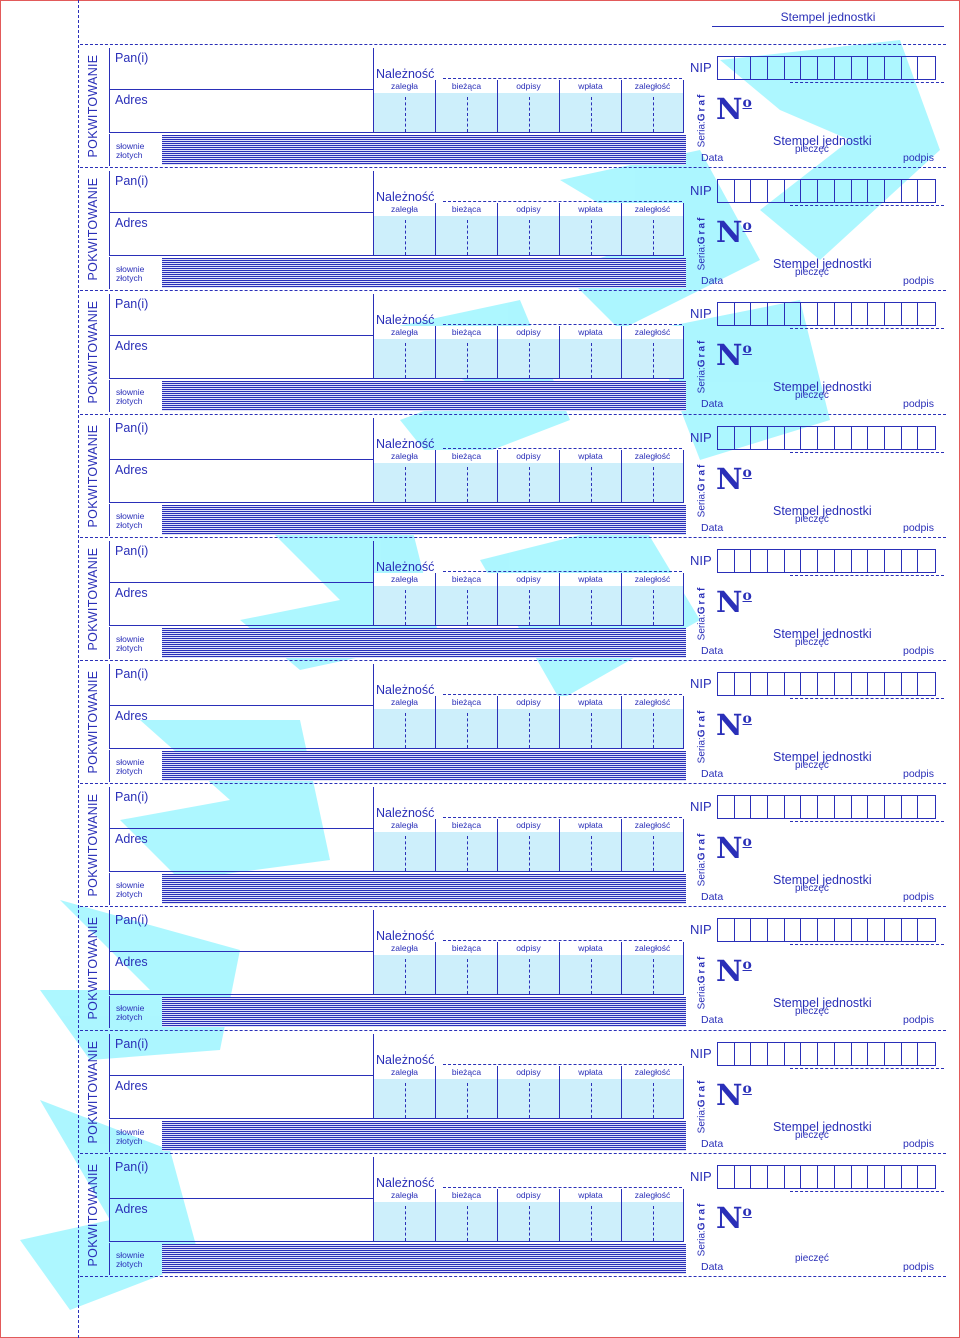 The width and height of the screenshot is (960, 1338). What do you see at coordinates (513, 907) in the screenshot?
I see `cut-line` at bounding box center [513, 907].